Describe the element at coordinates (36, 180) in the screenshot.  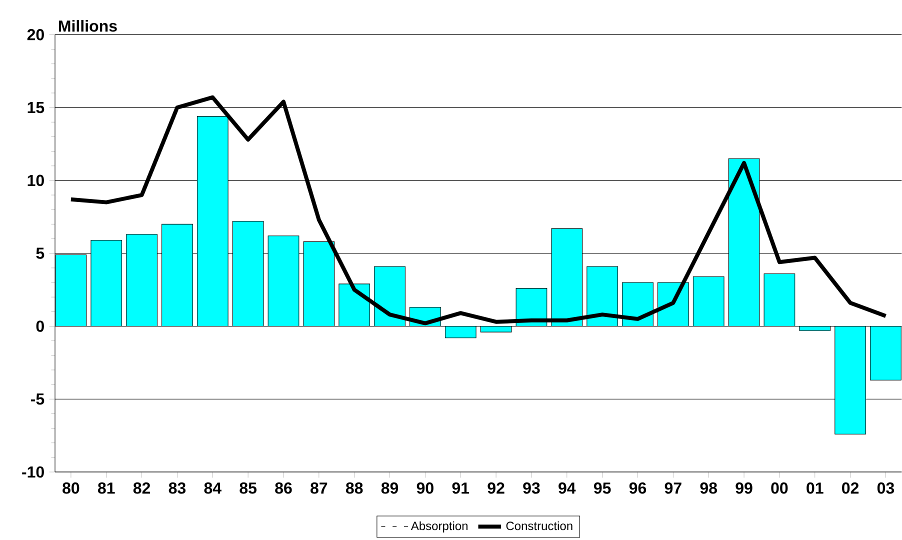
I see `y-tick-label: 10` at that location.